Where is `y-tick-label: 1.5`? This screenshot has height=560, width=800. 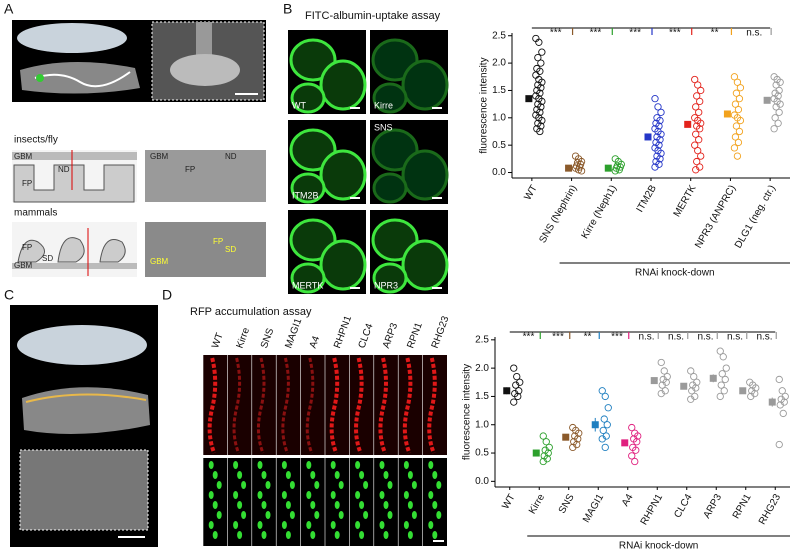
y-tick-label: 1.5 is located at coordinates (499, 90).